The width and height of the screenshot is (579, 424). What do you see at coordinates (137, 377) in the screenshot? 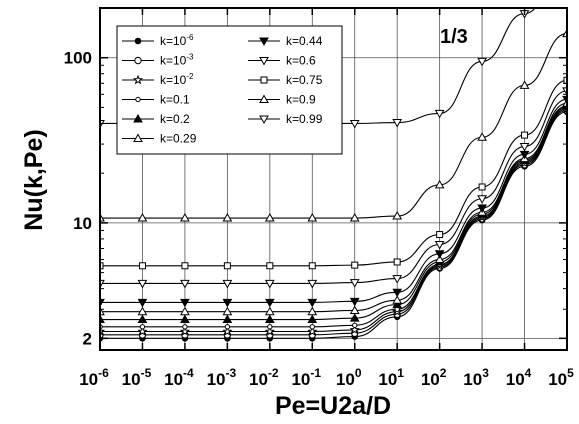
I see `x-tick-label: 10⁻⁵` at bounding box center [137, 377].